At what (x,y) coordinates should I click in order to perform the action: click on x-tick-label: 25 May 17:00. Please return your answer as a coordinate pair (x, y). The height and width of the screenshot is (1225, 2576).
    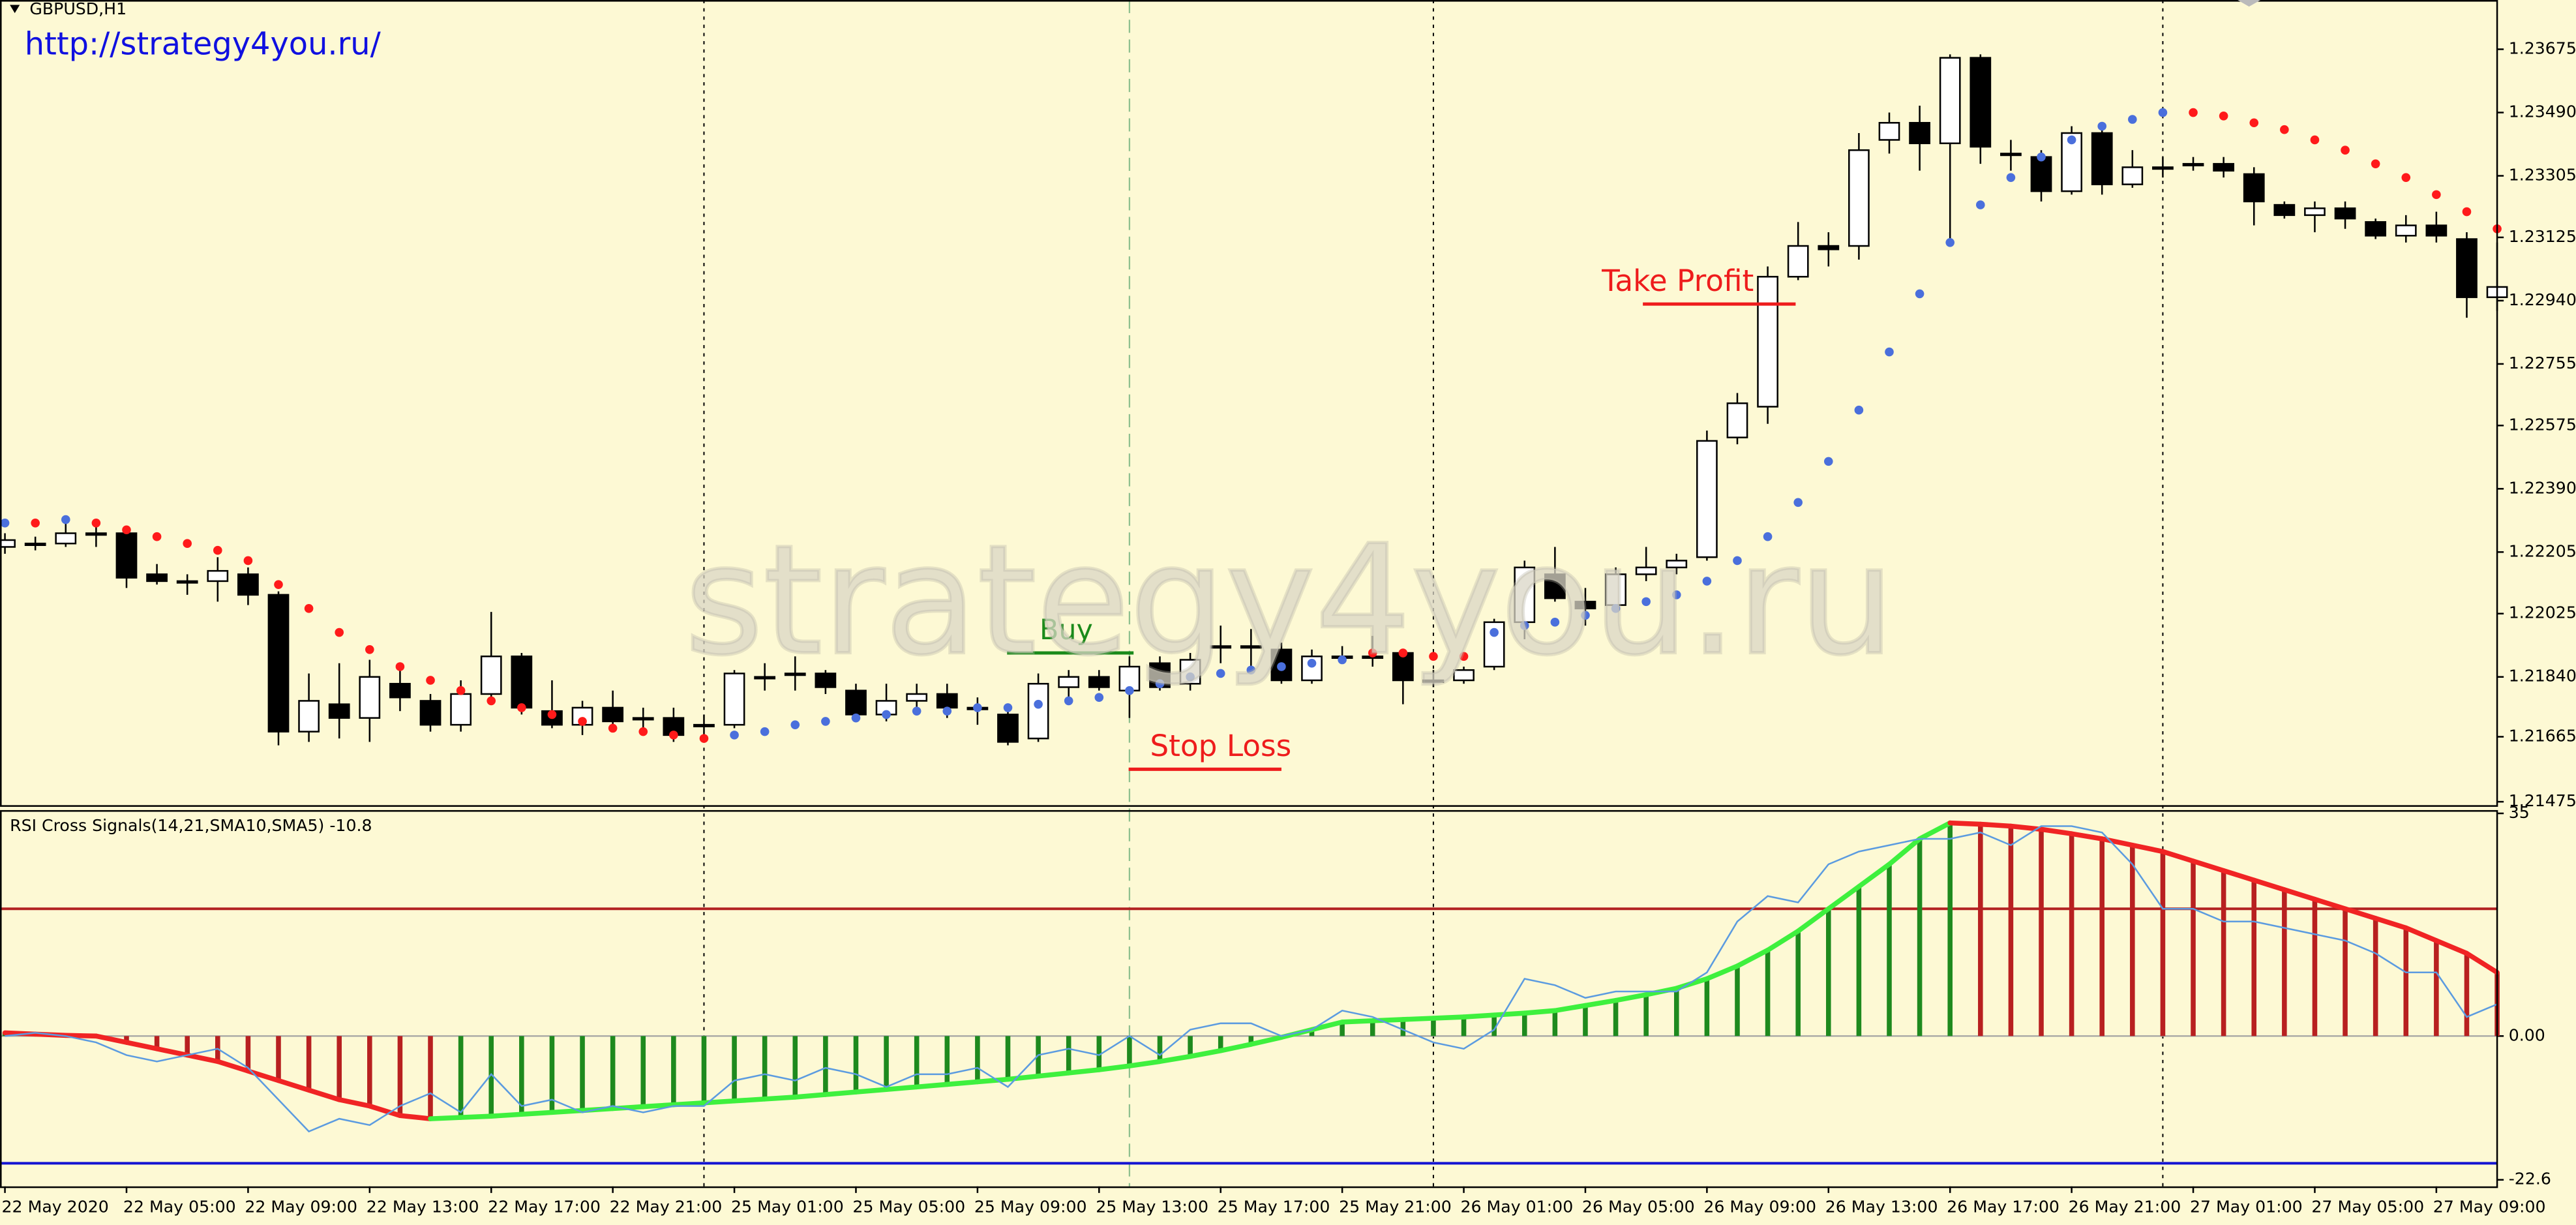
    Looking at the image, I should click on (1274, 1207).